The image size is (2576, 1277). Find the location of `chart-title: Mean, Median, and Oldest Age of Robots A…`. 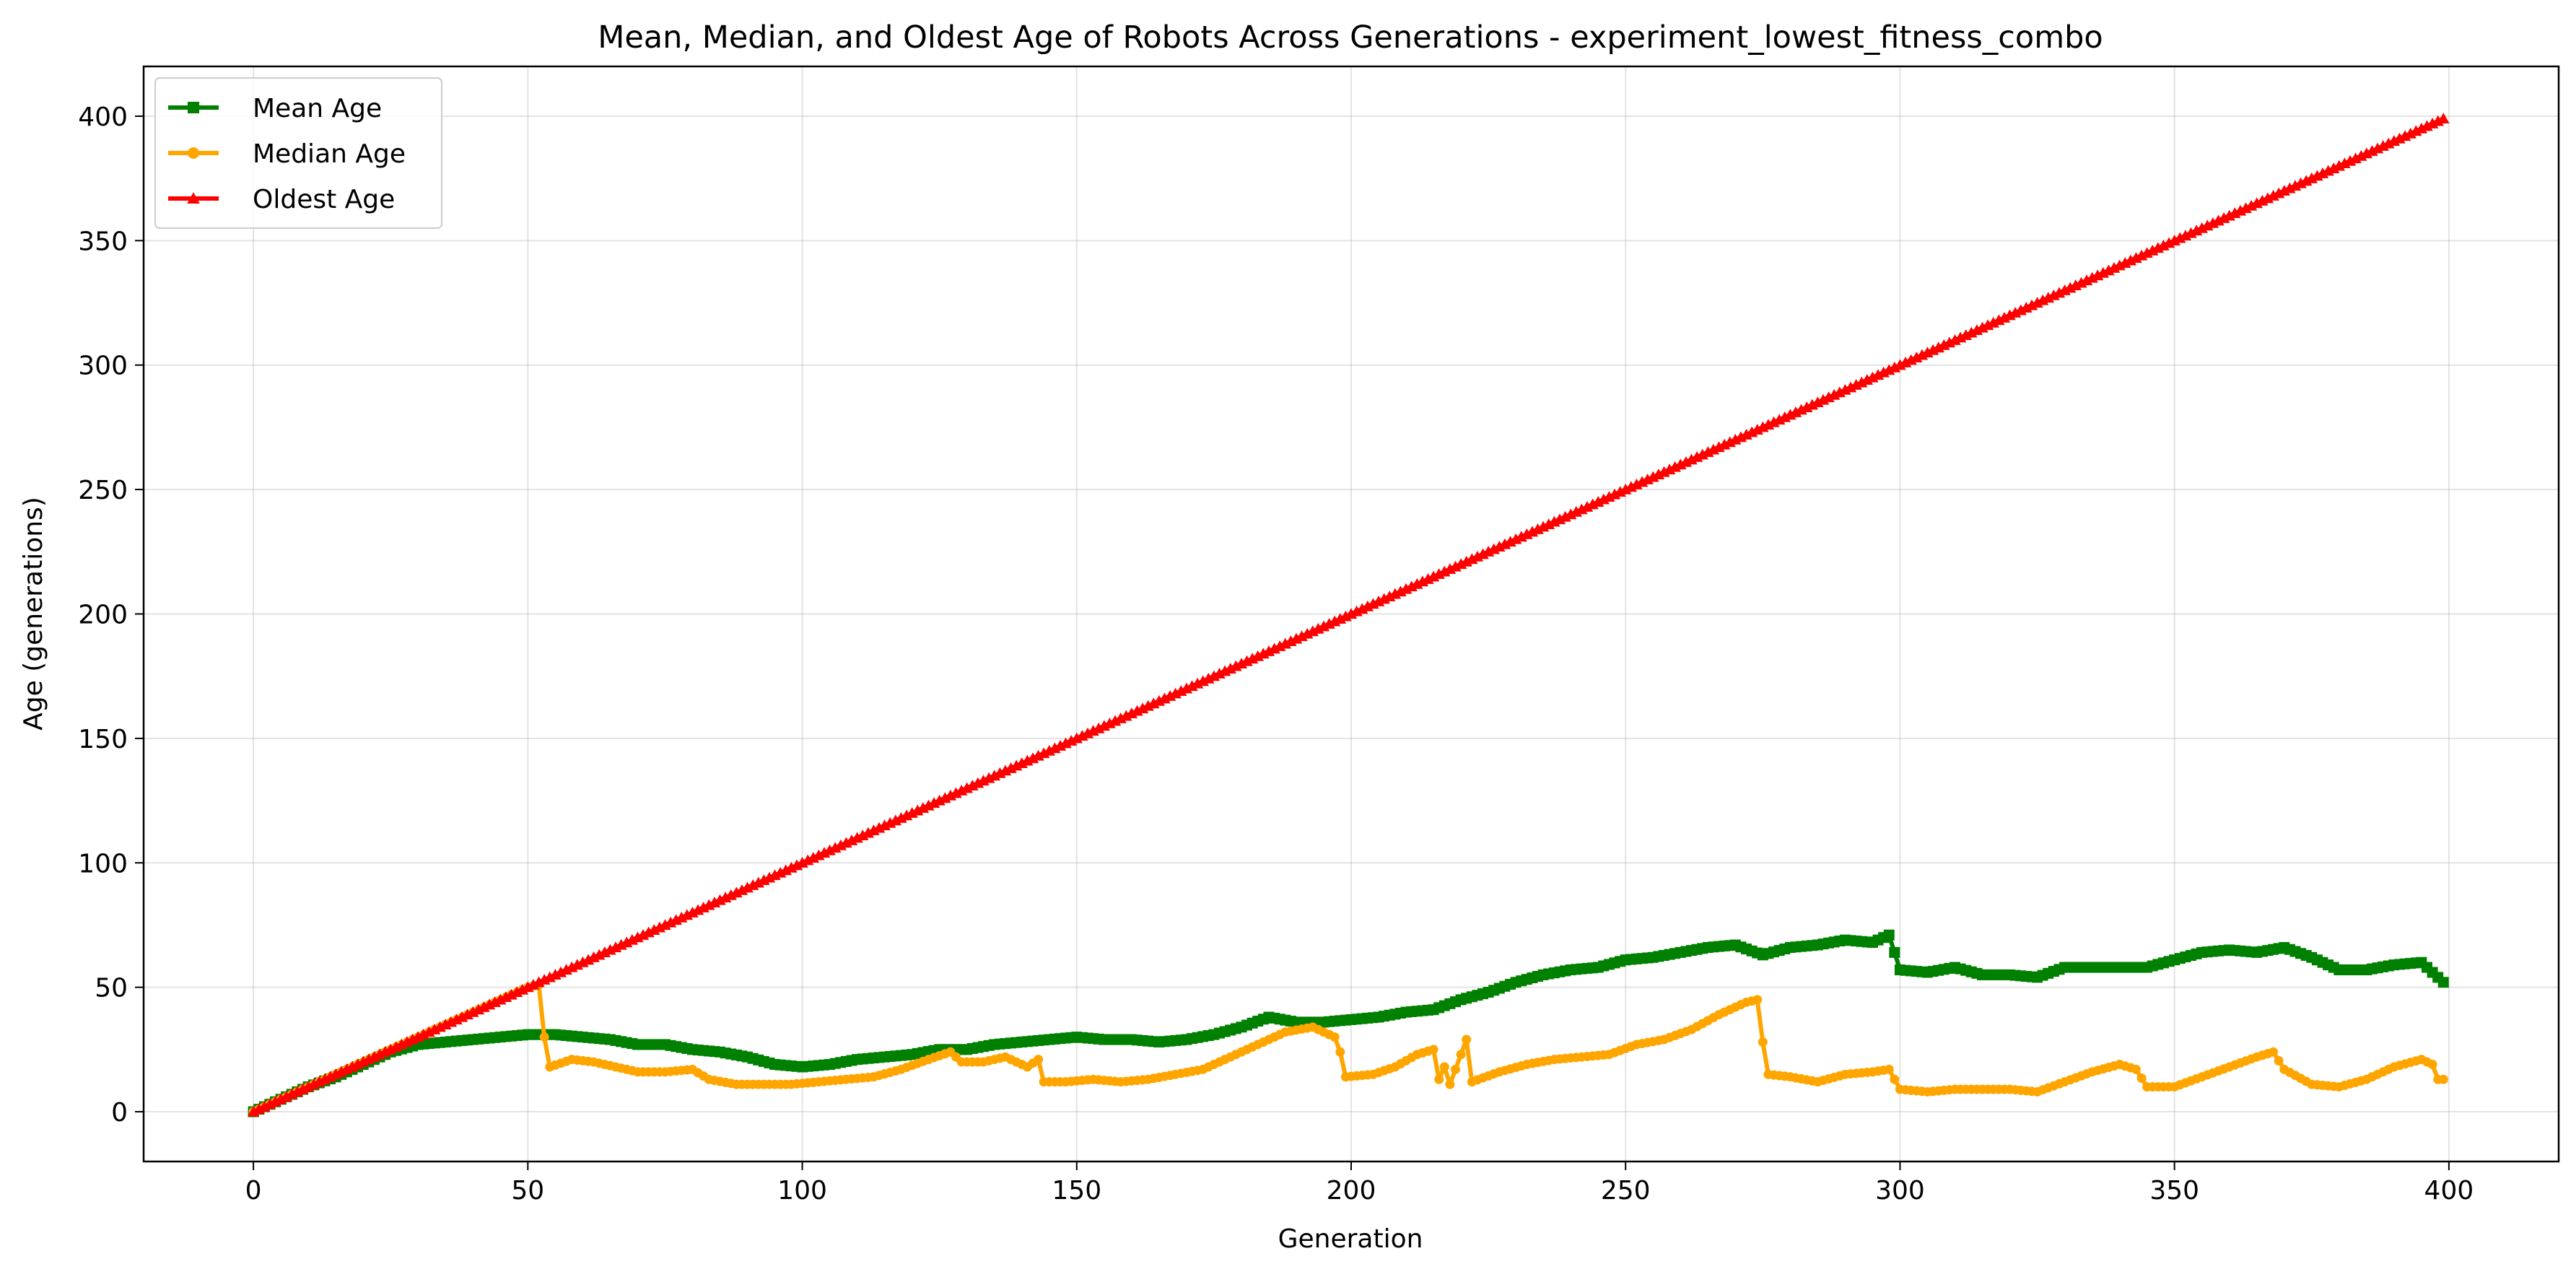

chart-title: Mean, Median, and Oldest Age of Robots A… is located at coordinates (1350, 37).